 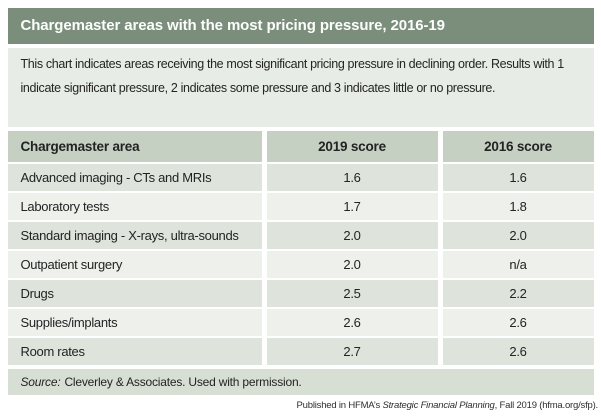 I want to click on area-cell: Drugs, so click(x=134, y=293).